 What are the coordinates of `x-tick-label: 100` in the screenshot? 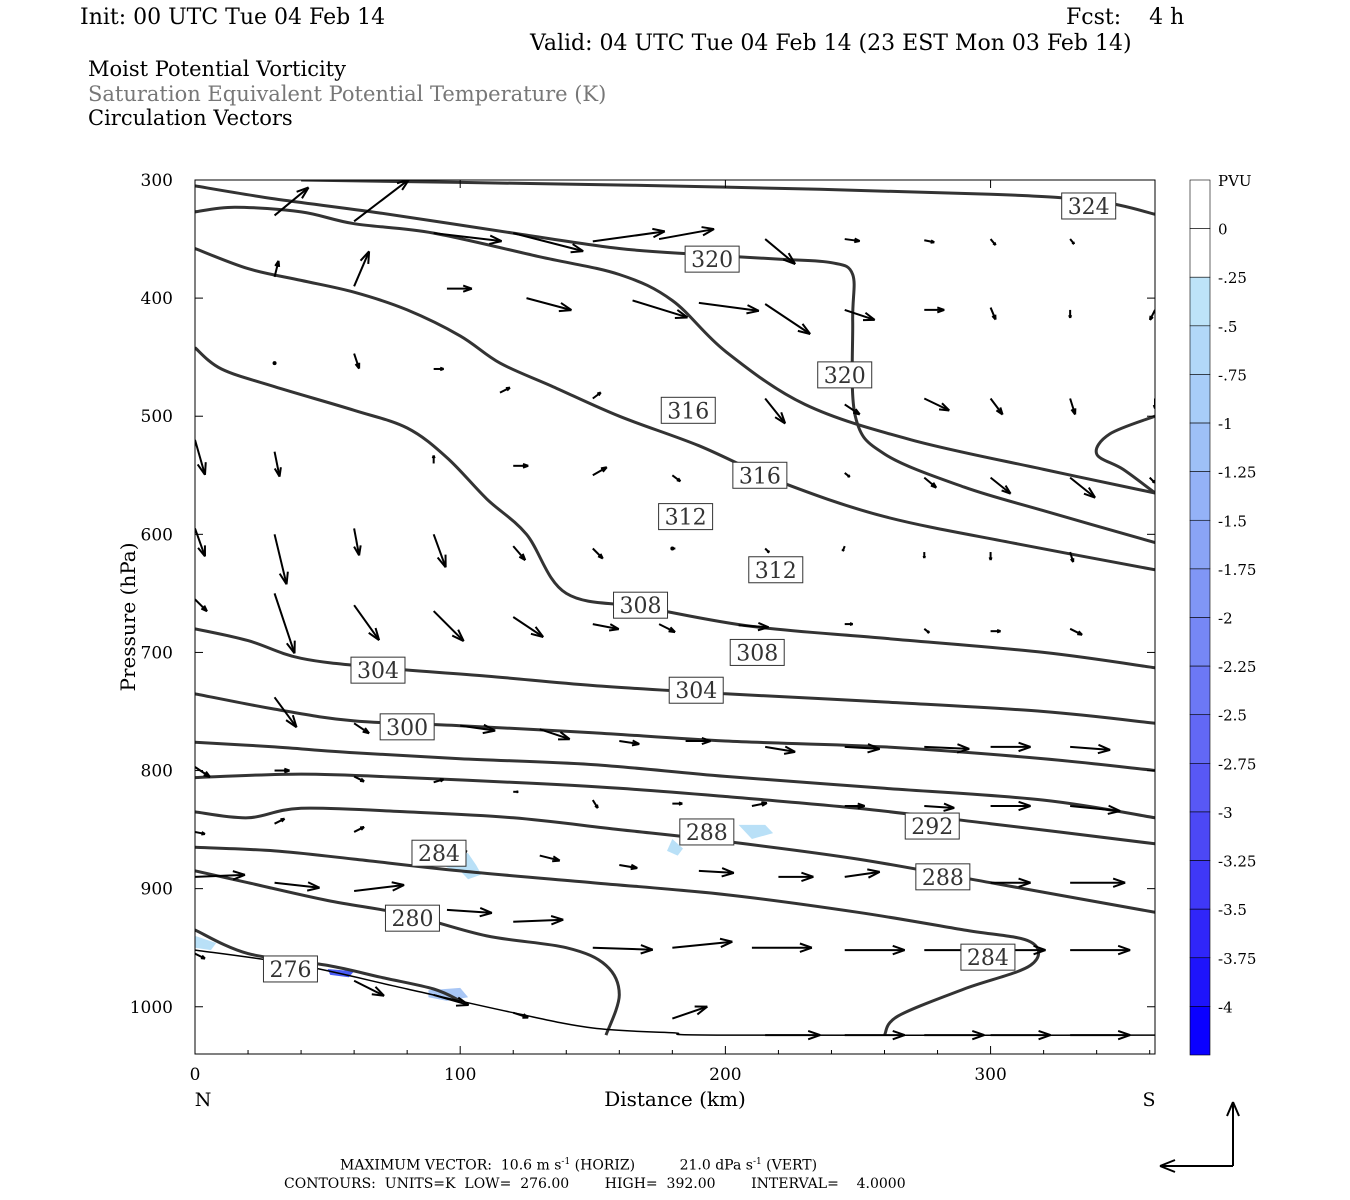 It's located at (460, 1075).